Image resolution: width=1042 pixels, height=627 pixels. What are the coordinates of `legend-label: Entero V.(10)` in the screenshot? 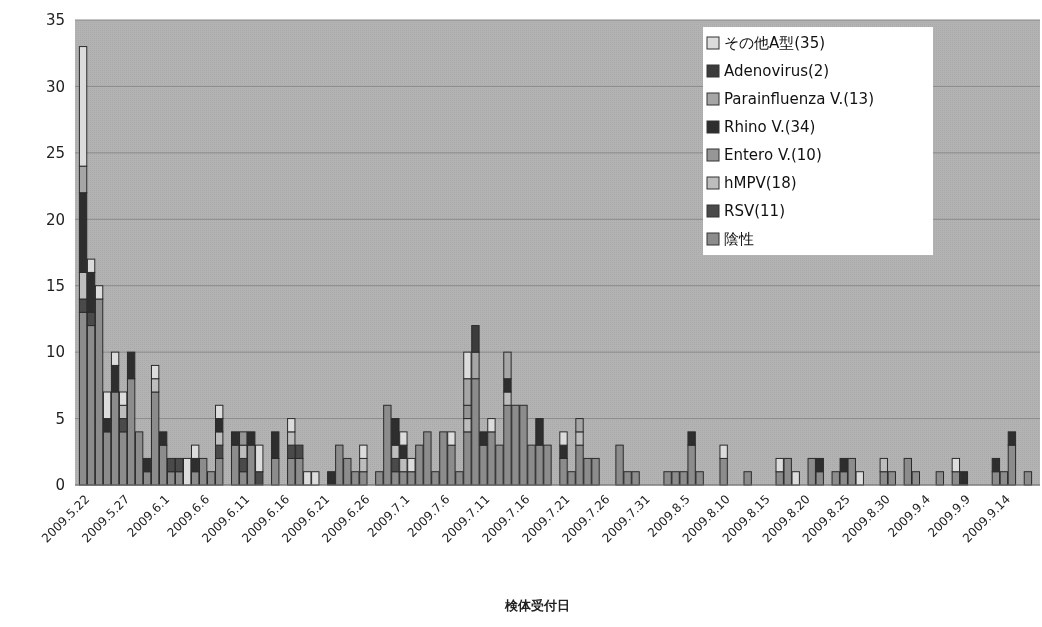 It's located at (773, 155).